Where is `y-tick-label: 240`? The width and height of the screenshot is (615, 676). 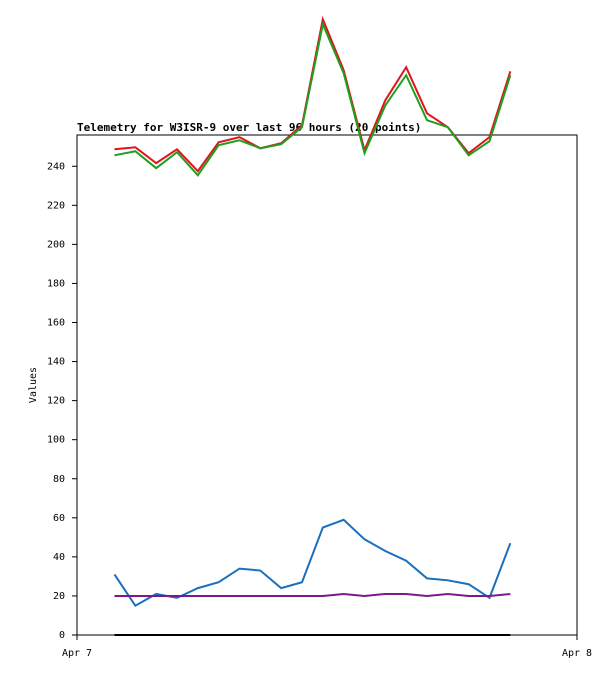 y-tick-label: 240 is located at coordinates (56, 166).